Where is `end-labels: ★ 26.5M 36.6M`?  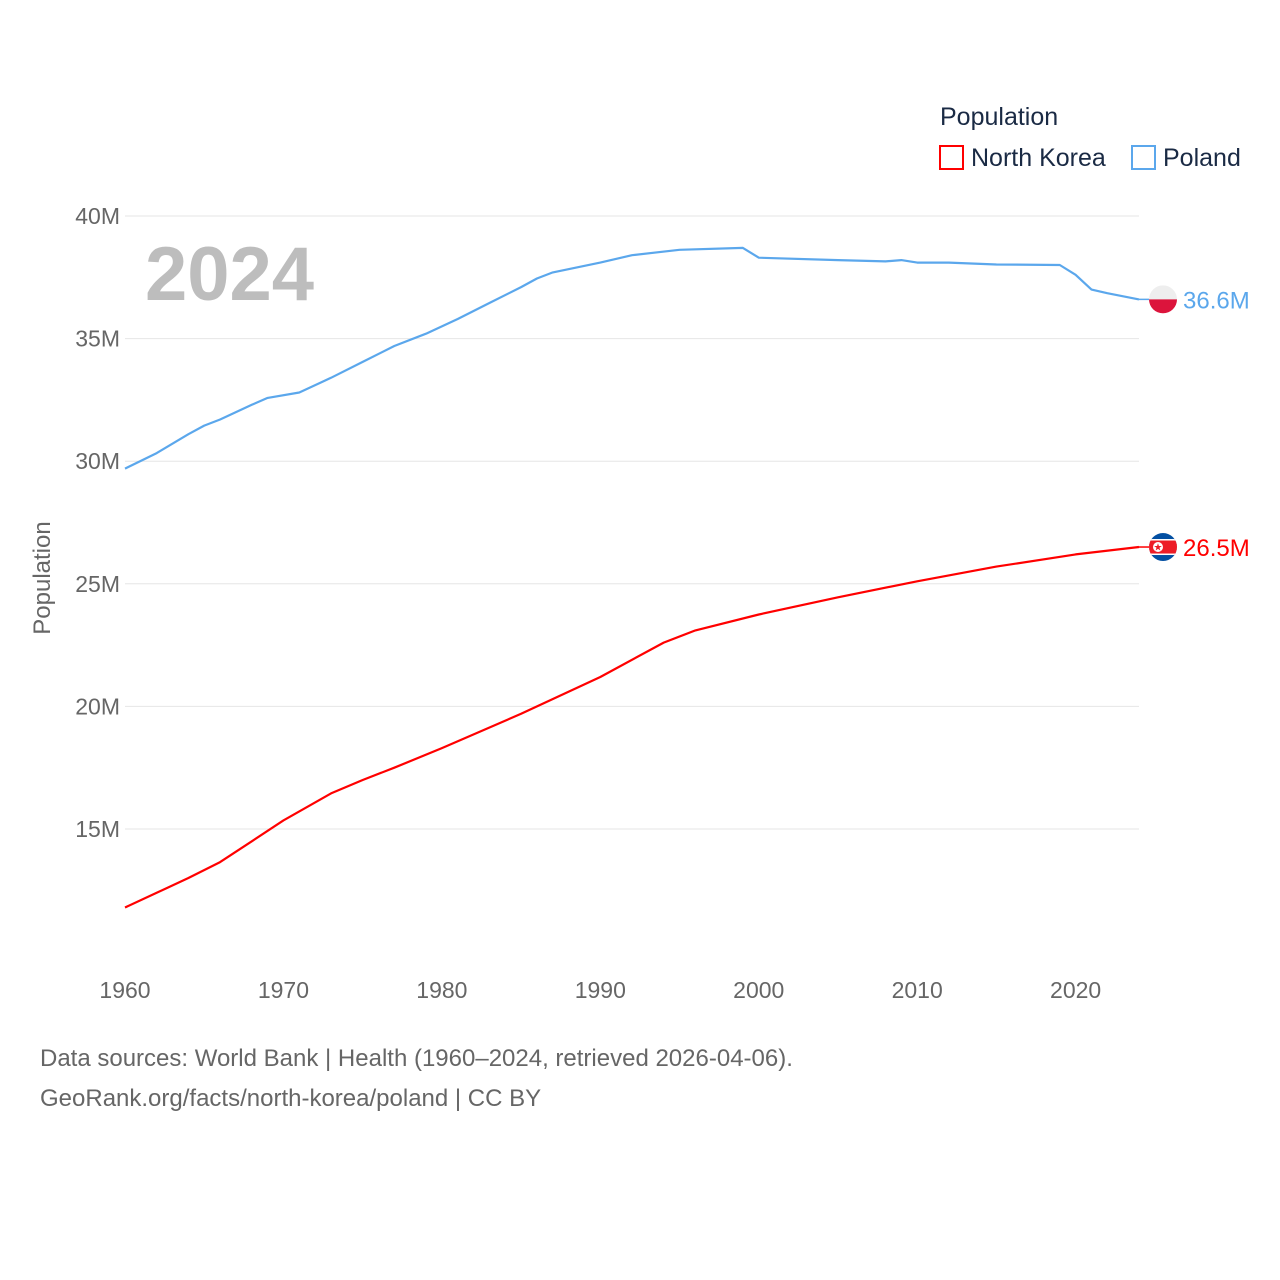
end-labels: ★ 26.5M 36.6M is located at coordinates (1194, 423).